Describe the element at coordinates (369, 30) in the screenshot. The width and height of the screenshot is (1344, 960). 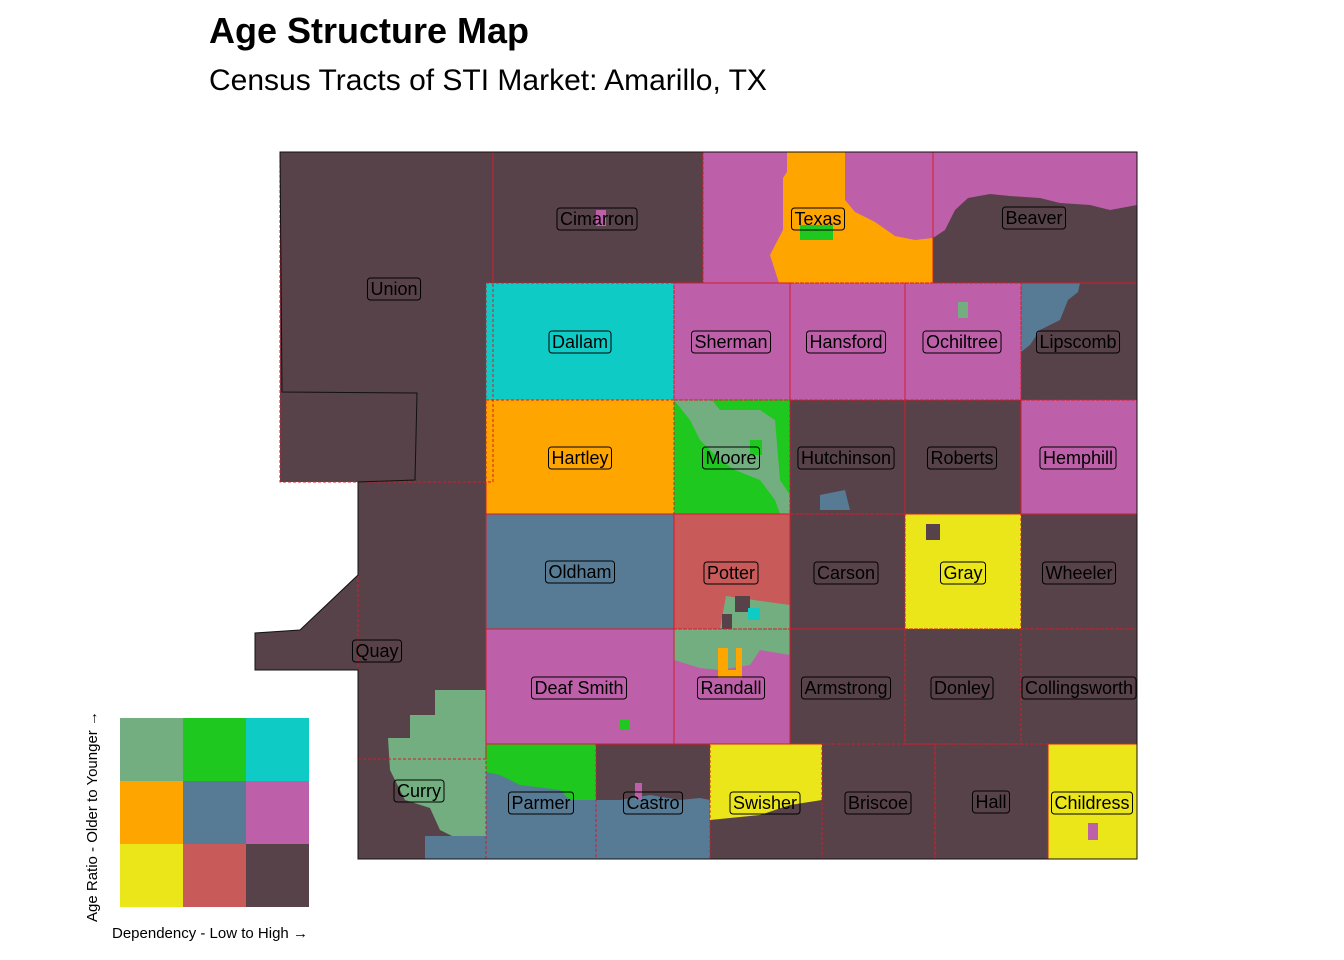
I see `map-title: Age Structure Map` at that location.